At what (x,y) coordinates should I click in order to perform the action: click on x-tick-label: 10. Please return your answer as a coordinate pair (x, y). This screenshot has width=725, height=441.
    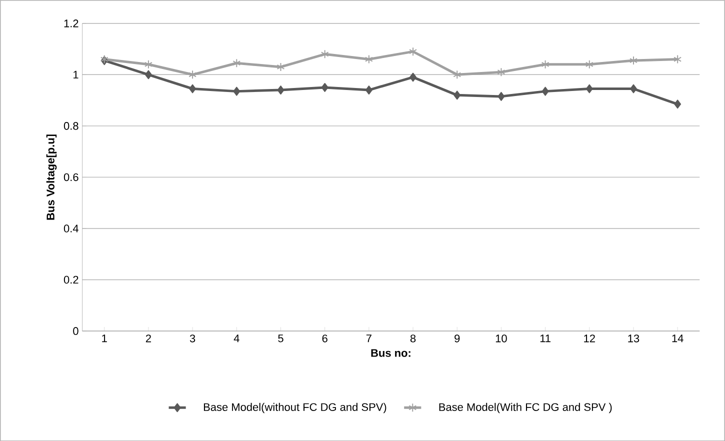
    Looking at the image, I should click on (501, 338).